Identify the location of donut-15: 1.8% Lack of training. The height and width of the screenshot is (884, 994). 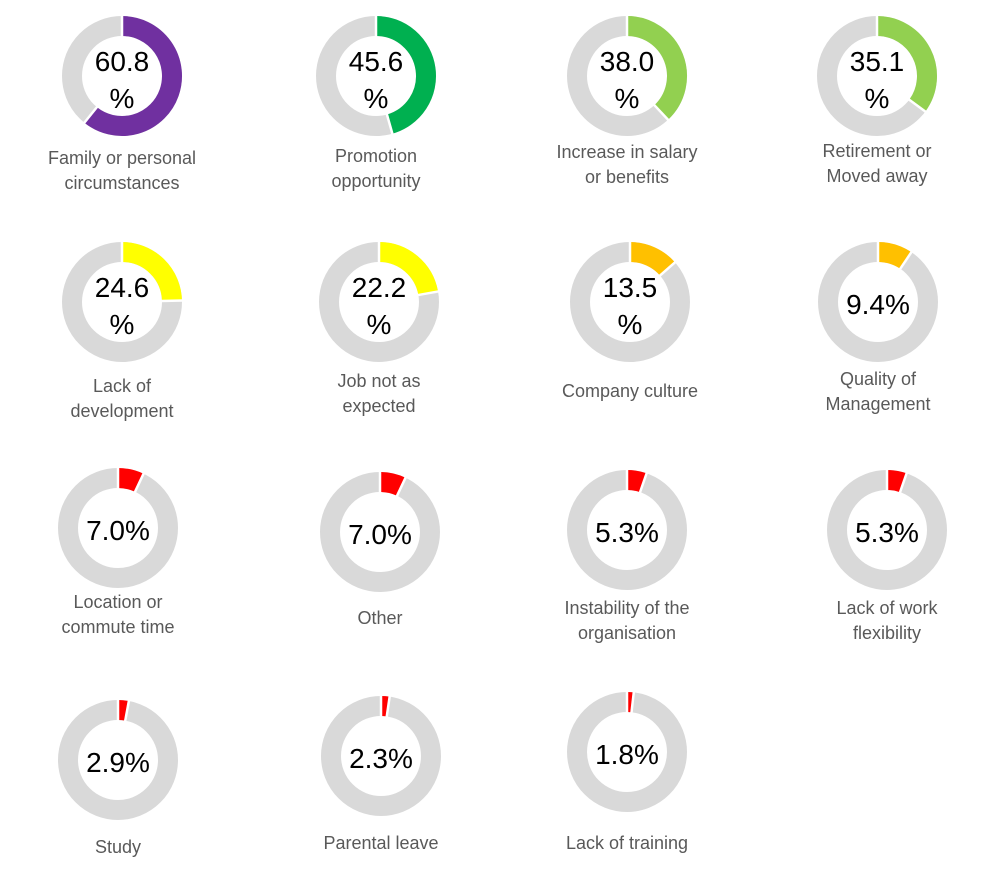
(627, 772).